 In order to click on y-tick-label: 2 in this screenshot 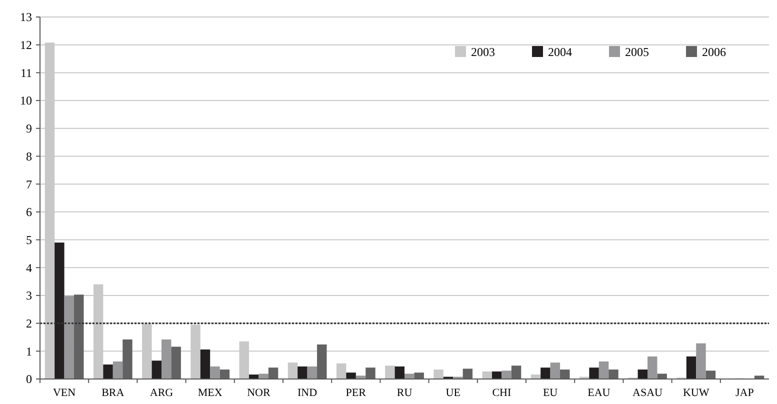, I will do `click(29, 323)`.